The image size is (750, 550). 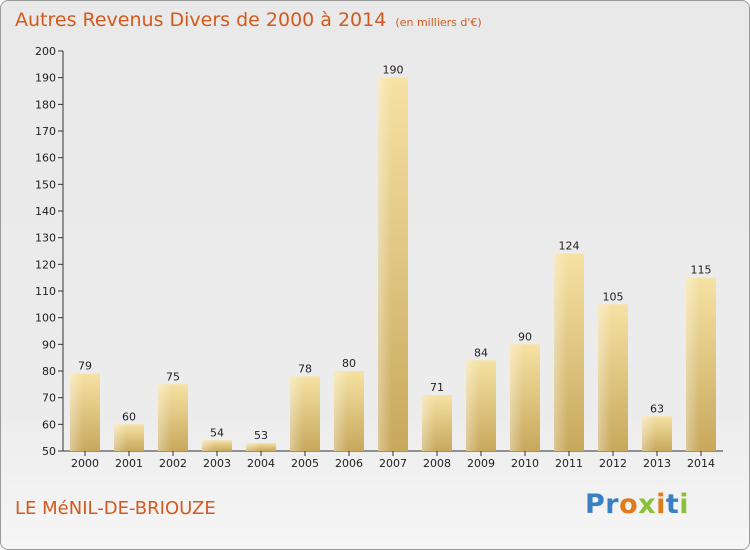 I want to click on bar-value-label: 60, so click(x=129, y=416).